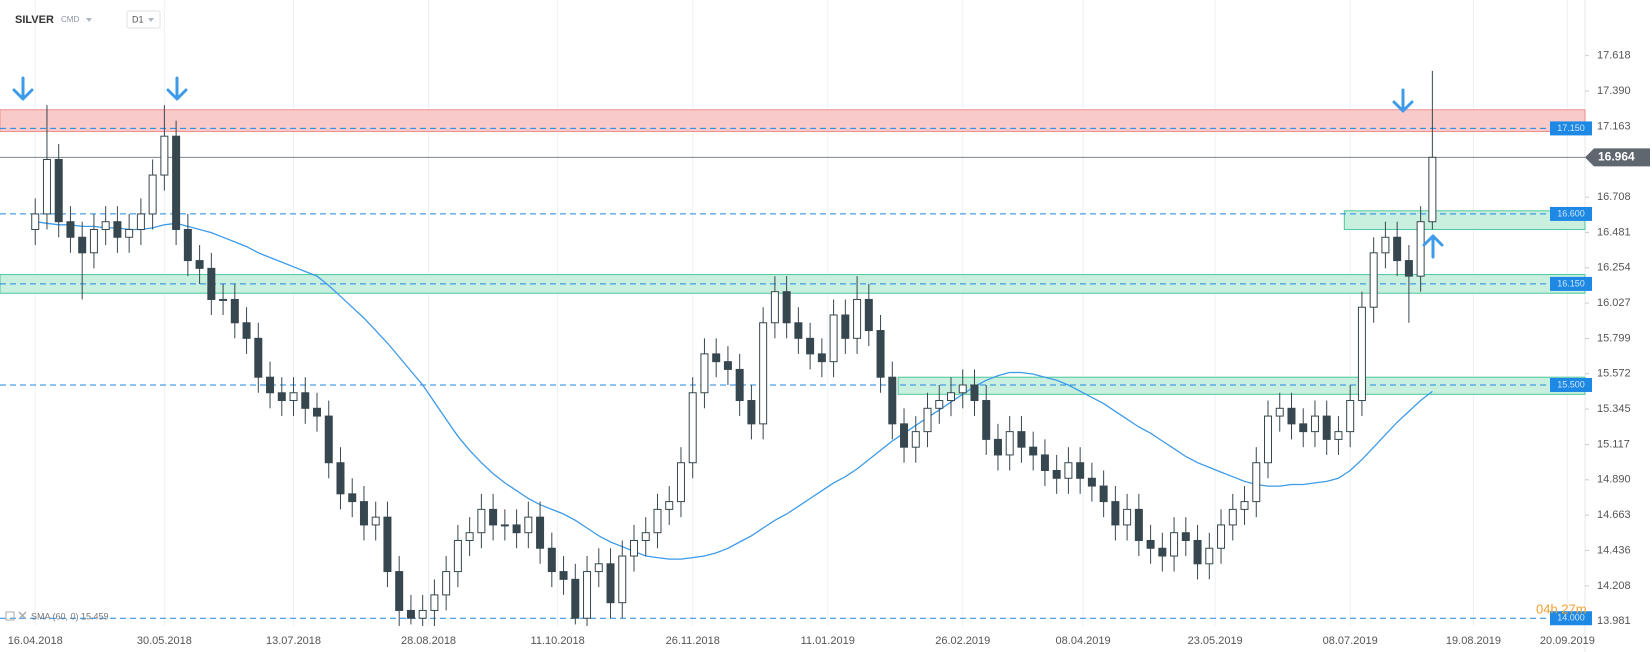 The width and height of the screenshot is (1652, 652). Describe the element at coordinates (1614, 515) in the screenshot. I see `y-tick-label: 14.663` at that location.